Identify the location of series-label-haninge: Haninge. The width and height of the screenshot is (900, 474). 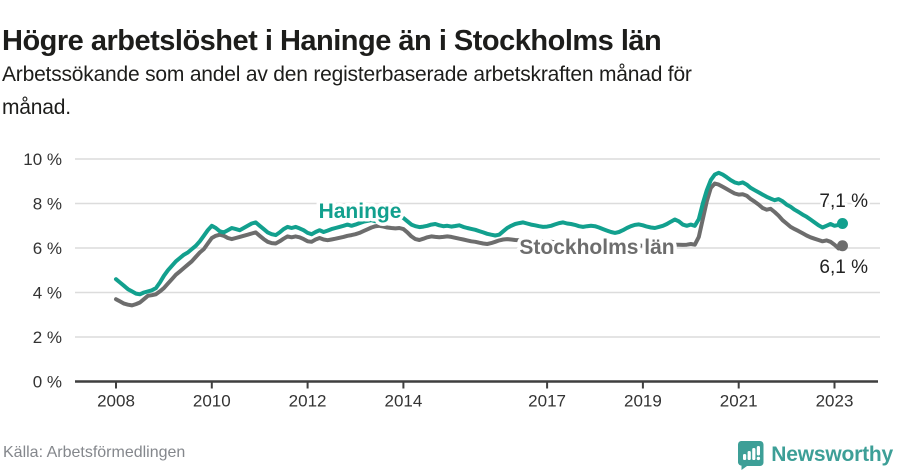
(360, 211).